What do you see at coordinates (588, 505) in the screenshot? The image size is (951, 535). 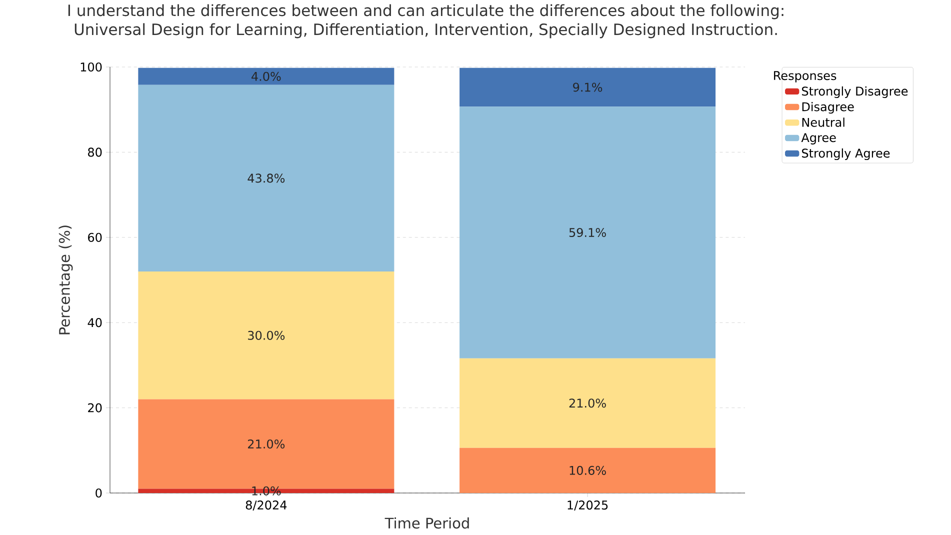 I see `x-tick-label: 1/2025` at bounding box center [588, 505].